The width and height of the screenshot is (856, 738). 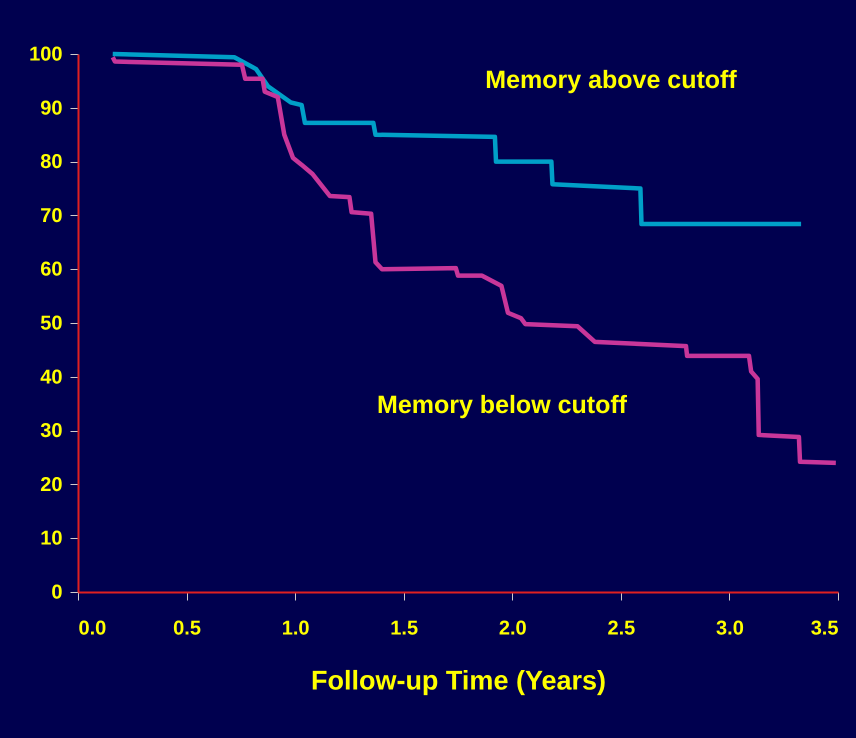 I want to click on x-tick-label: 0.0, so click(x=92, y=629).